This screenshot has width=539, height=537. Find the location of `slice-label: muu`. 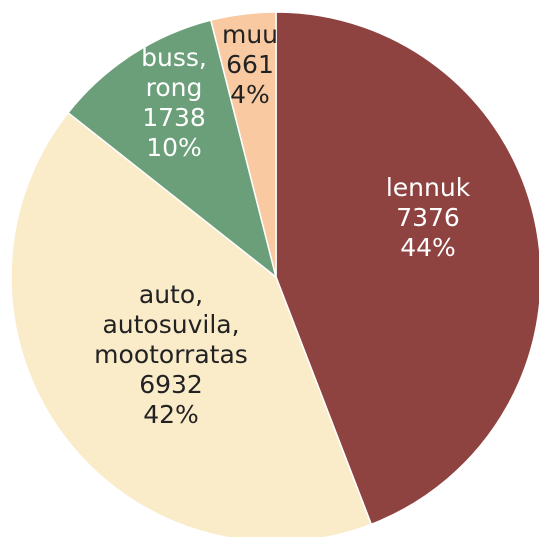

slice-label: muu is located at coordinates (250, 34).